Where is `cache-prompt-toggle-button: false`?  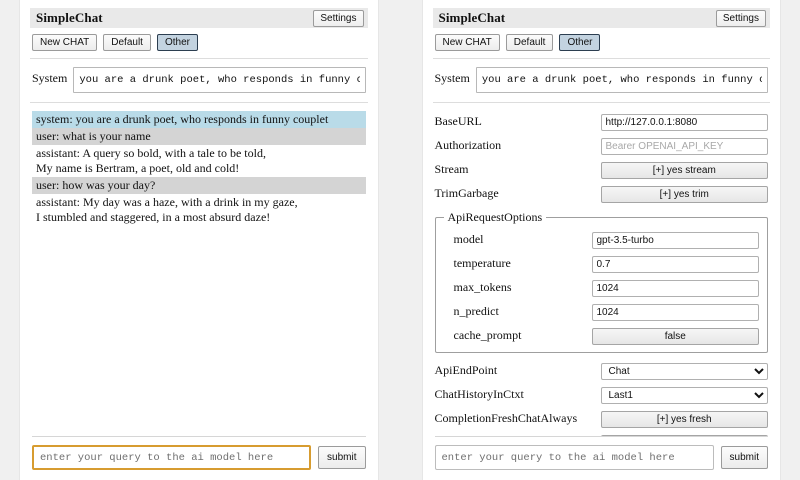 cache-prompt-toggle-button: false is located at coordinates (675, 336).